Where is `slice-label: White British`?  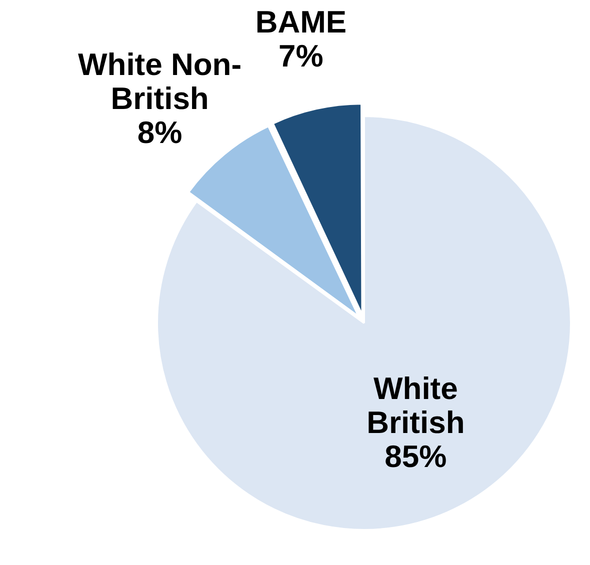
slice-label: White British is located at coordinates (415, 405).